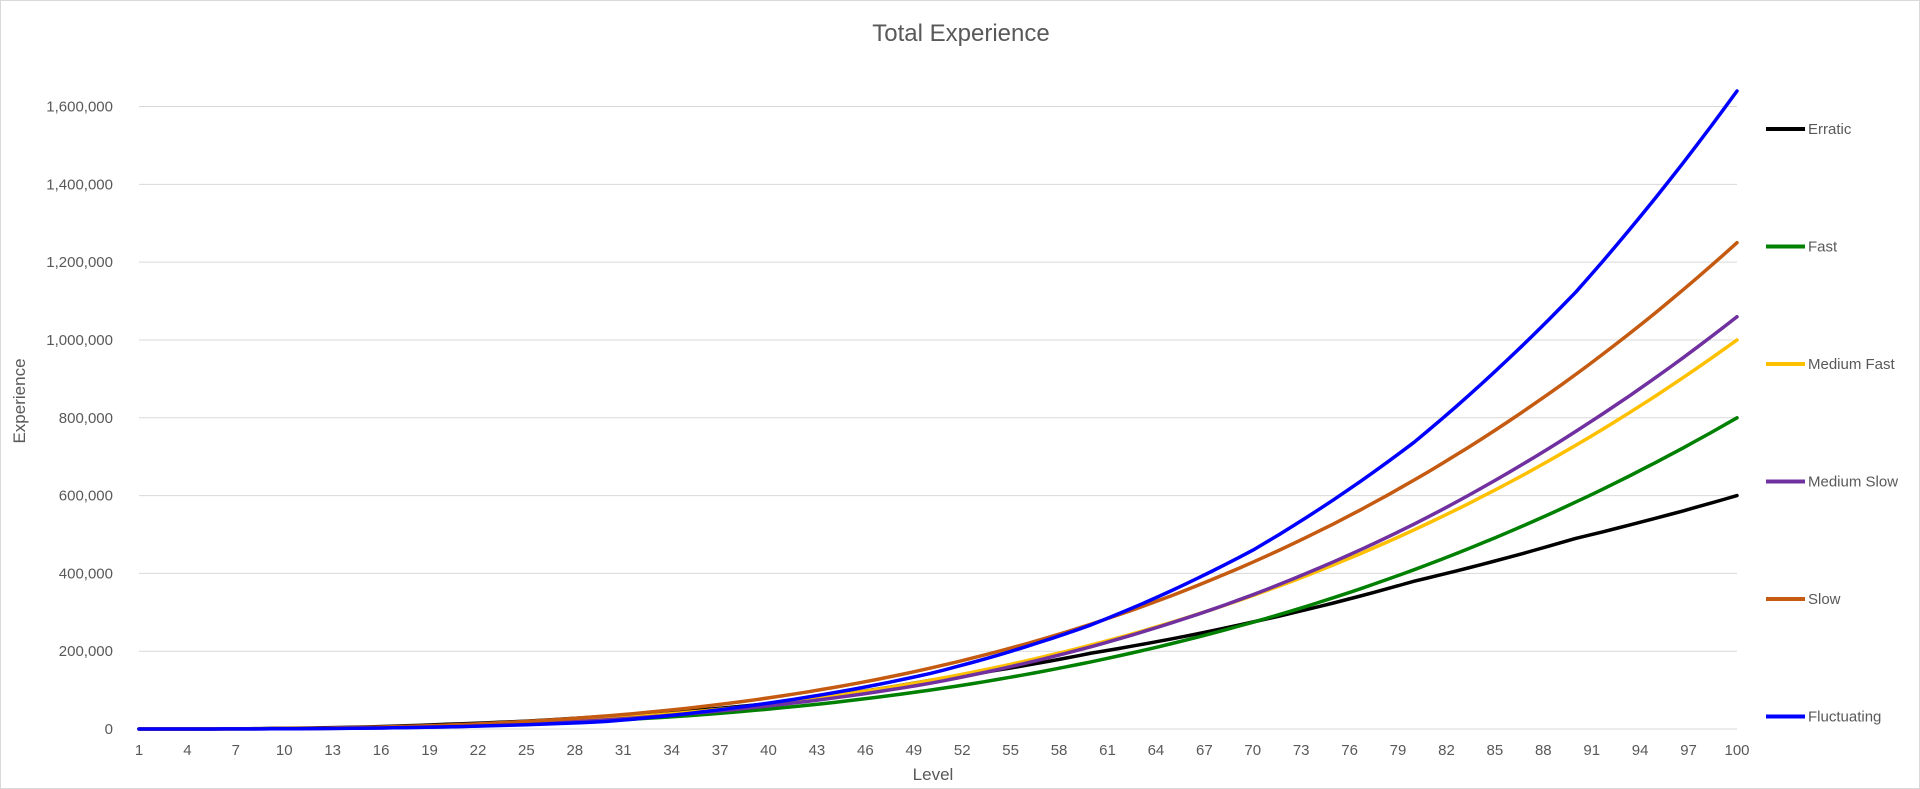 This screenshot has width=1920, height=789. I want to click on y-tick-label: 800,000, so click(86, 418).